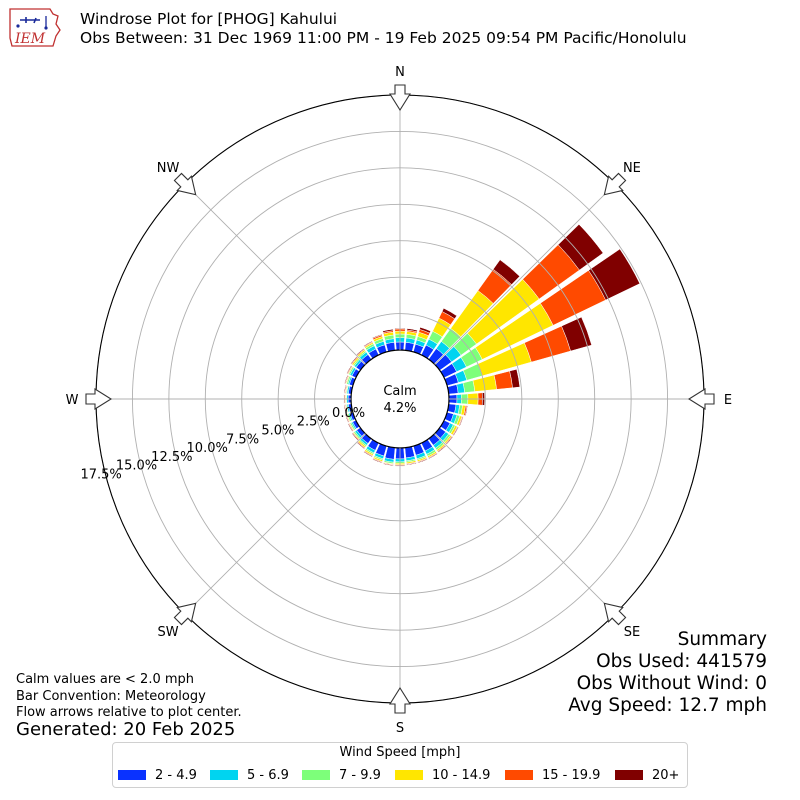  Describe the element at coordinates (360, 775) in the screenshot. I see `legend-label: 7 - 9.9` at that location.